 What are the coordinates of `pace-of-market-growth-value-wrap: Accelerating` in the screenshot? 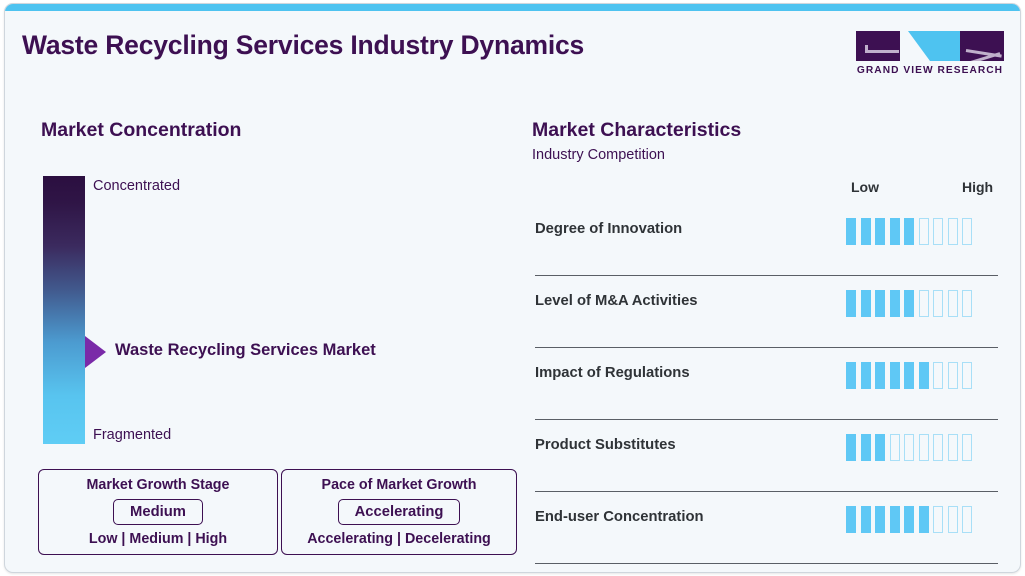 It's located at (399, 512).